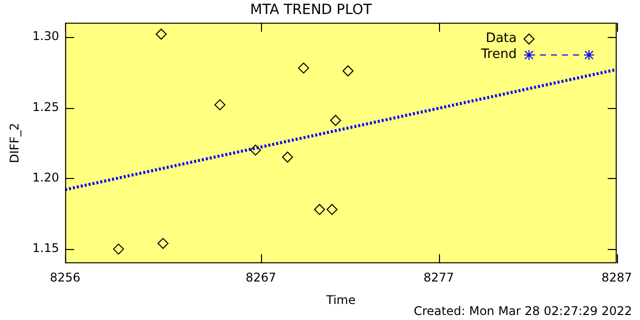 The image size is (640, 320). I want to click on y-tick-label: 1.15, so click(46, 248).